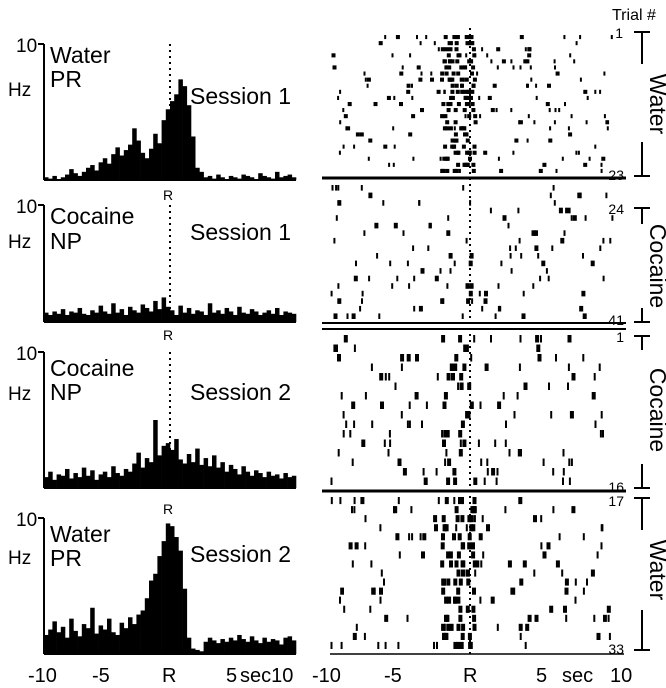 This screenshot has height=688, width=666. What do you see at coordinates (619, 33) in the screenshot?
I see `first-trial-label: 1` at bounding box center [619, 33].